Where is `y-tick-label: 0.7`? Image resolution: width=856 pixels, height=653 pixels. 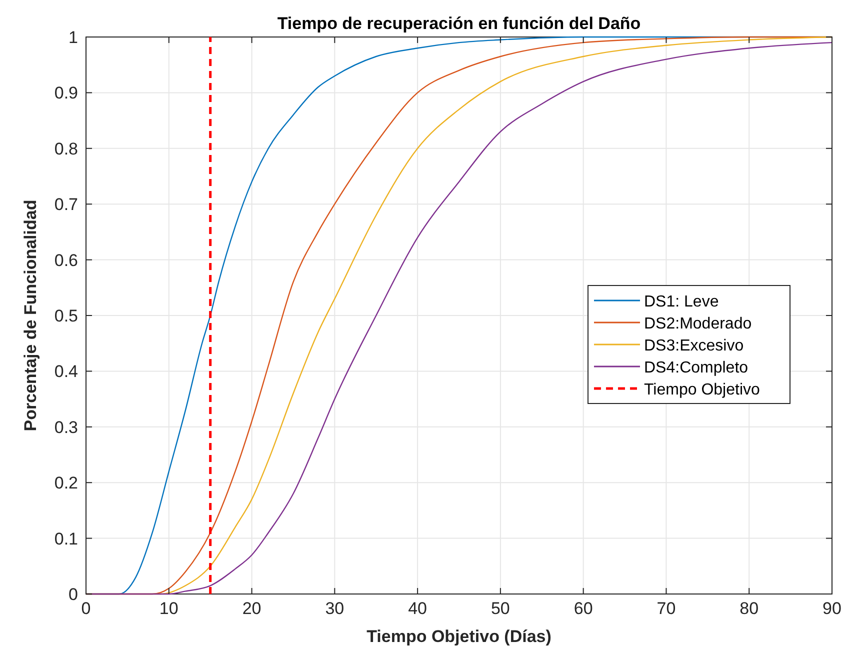
y-tick-label: 0.7 is located at coordinates (66, 204).